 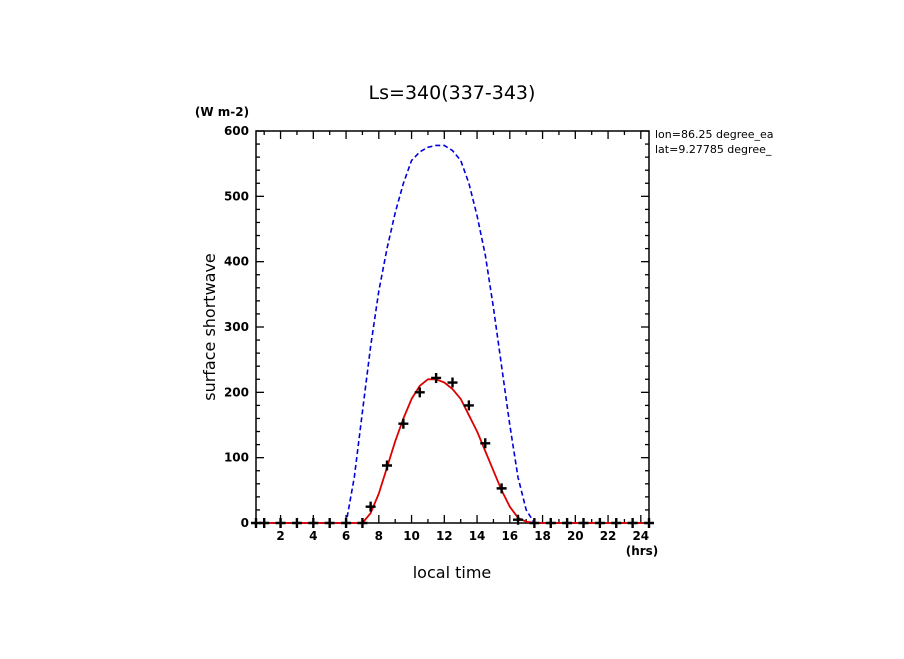 What do you see at coordinates (236, 196) in the screenshot?
I see `y-tick-label: 500` at bounding box center [236, 196].